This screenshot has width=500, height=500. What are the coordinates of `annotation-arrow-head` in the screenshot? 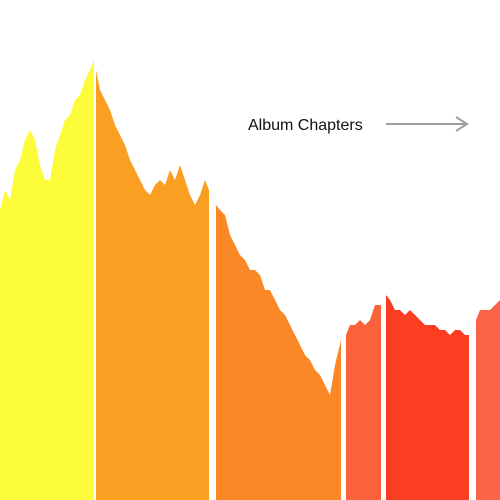 It's located at (462, 124).